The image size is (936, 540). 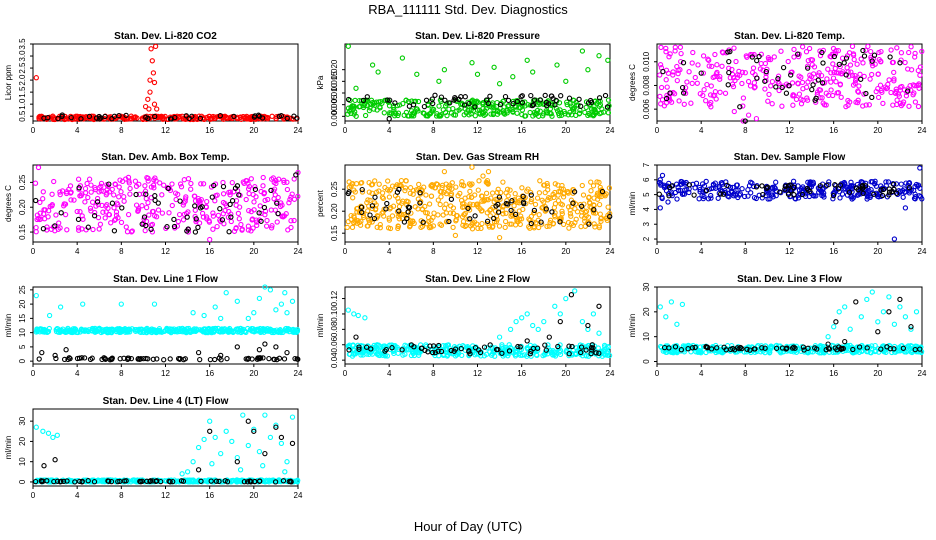 I want to click on x-tick-label: 8, so click(x=121, y=251).